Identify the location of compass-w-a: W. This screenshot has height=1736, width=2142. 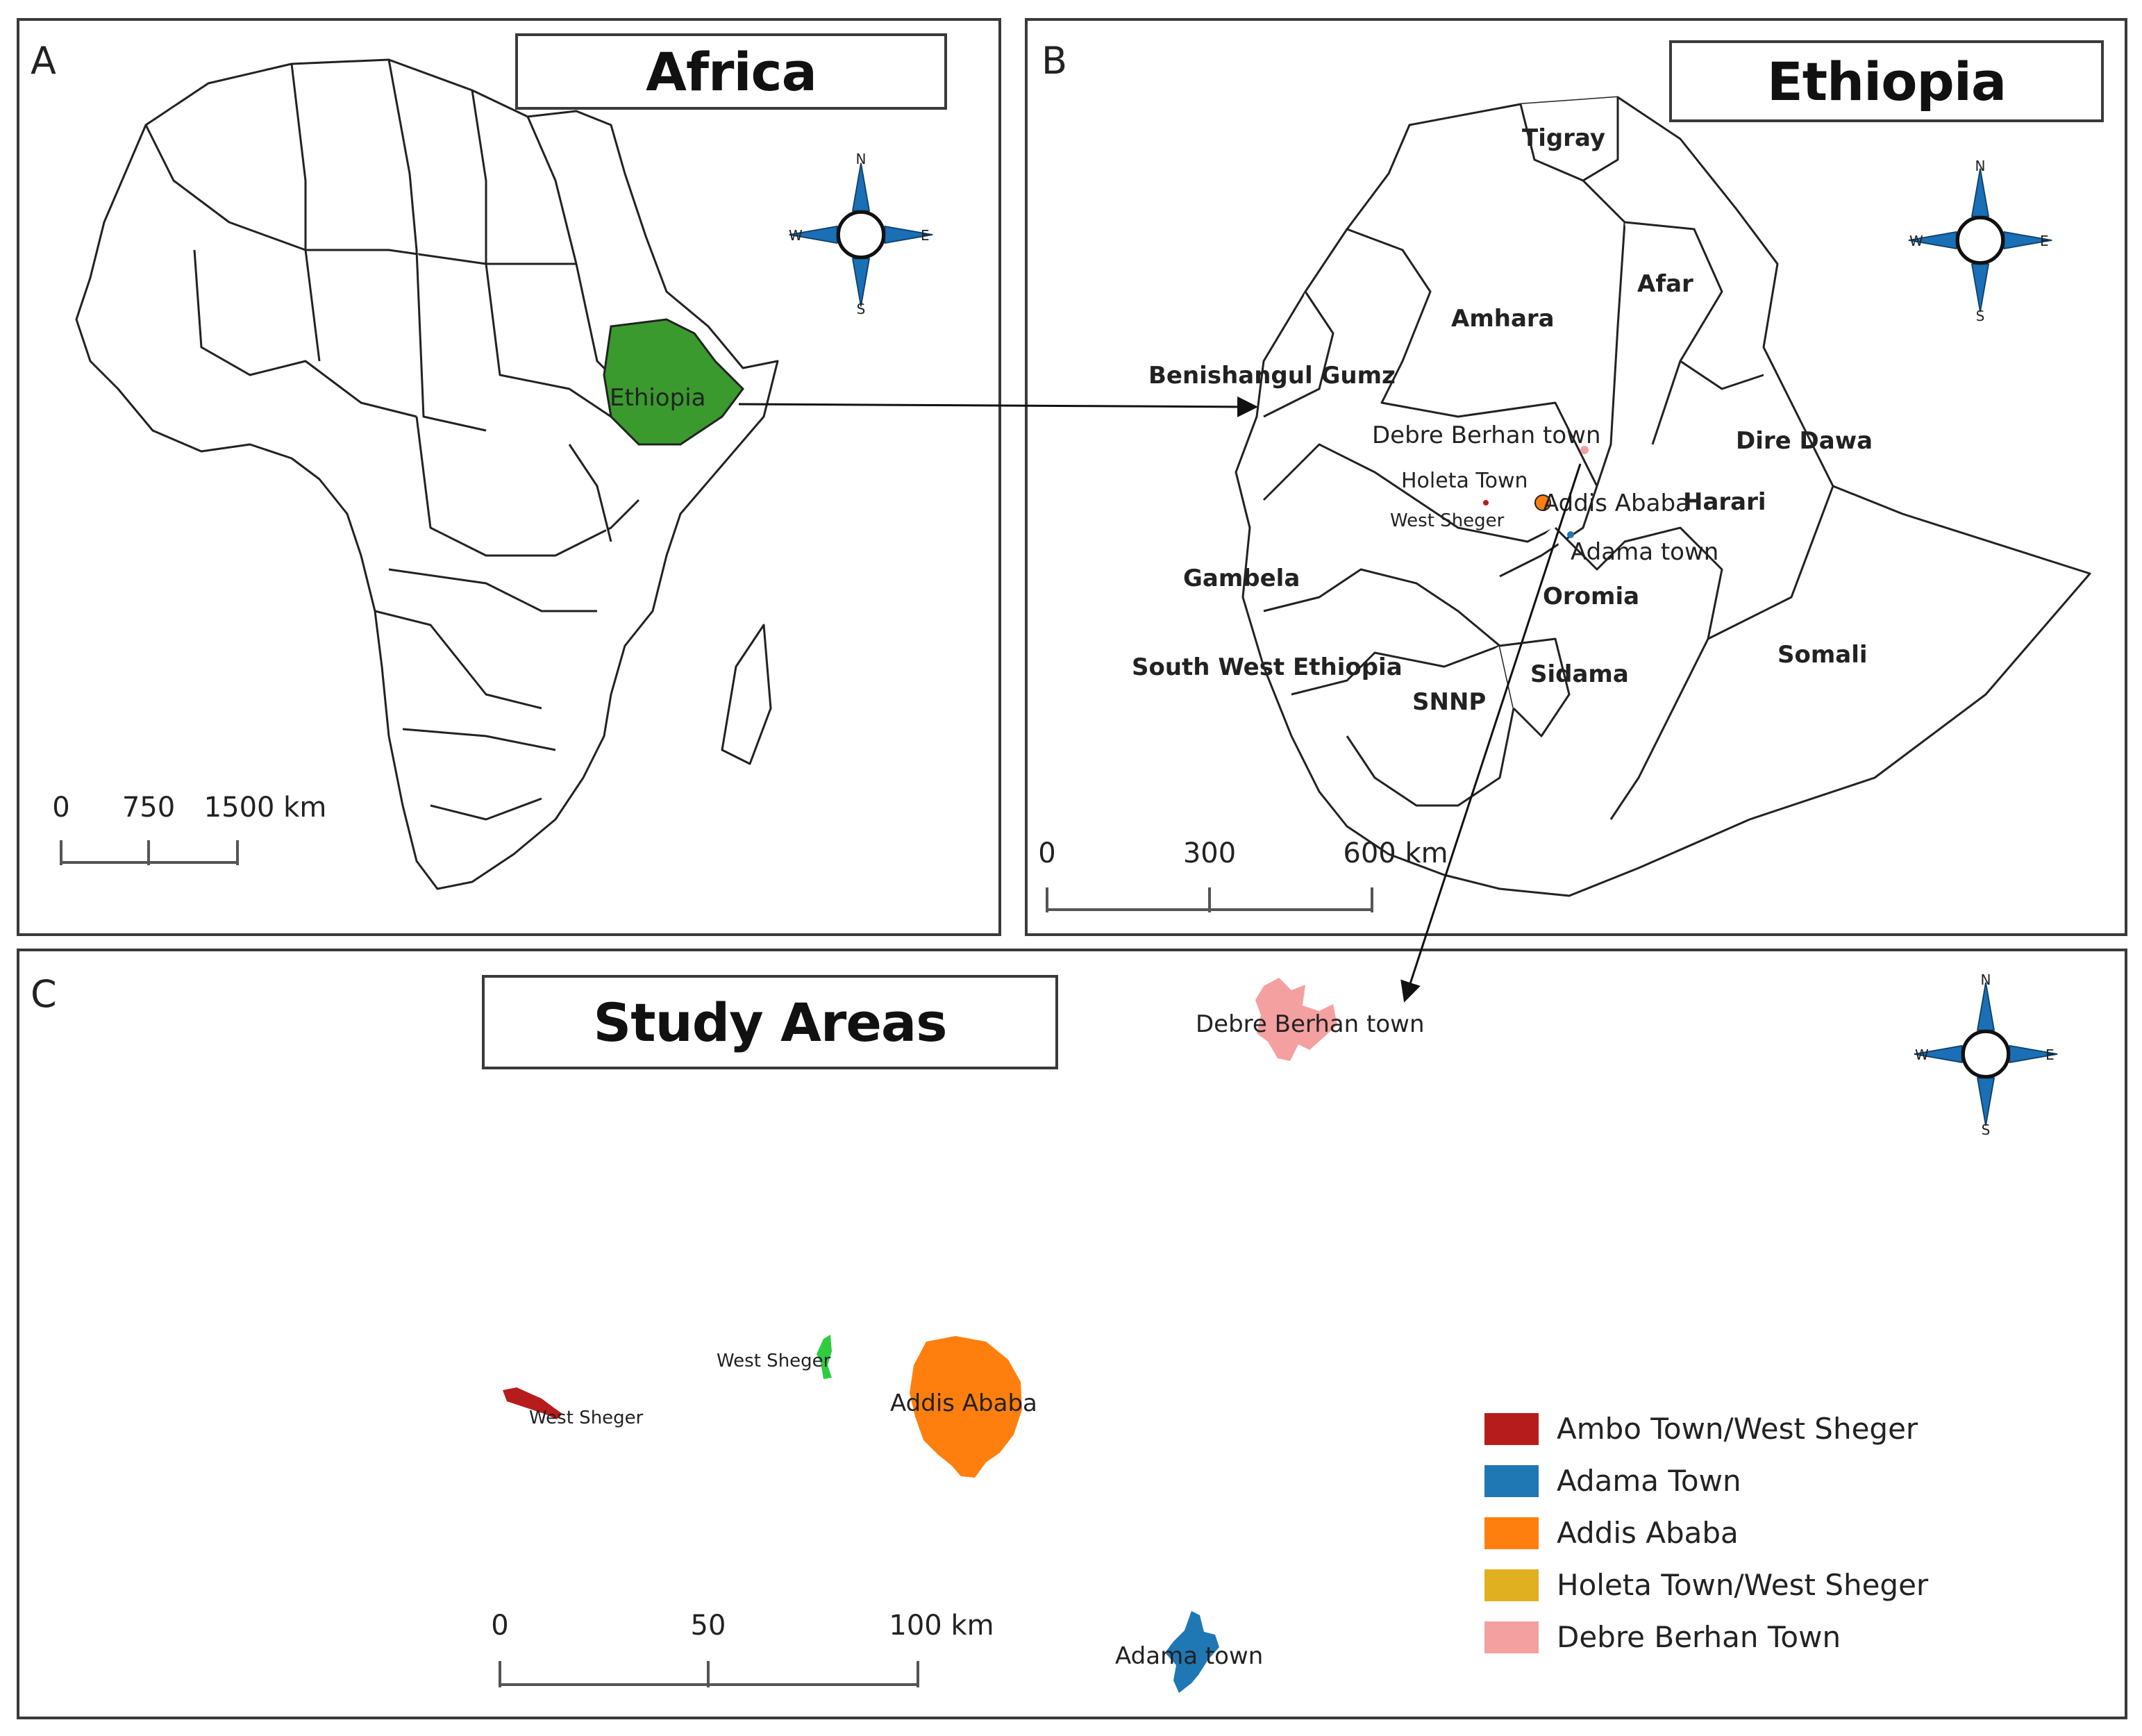
(796, 235).